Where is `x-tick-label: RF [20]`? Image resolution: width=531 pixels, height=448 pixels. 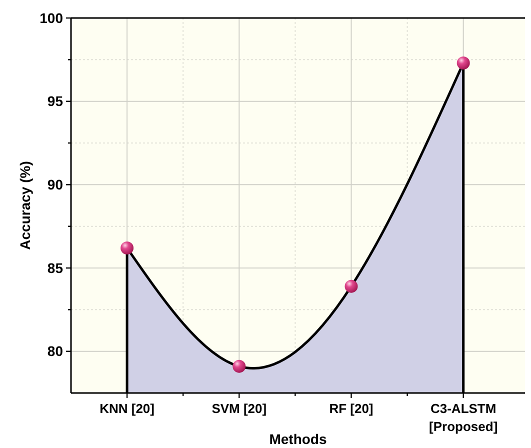 x-tick-label: RF [20] is located at coordinates (351, 408).